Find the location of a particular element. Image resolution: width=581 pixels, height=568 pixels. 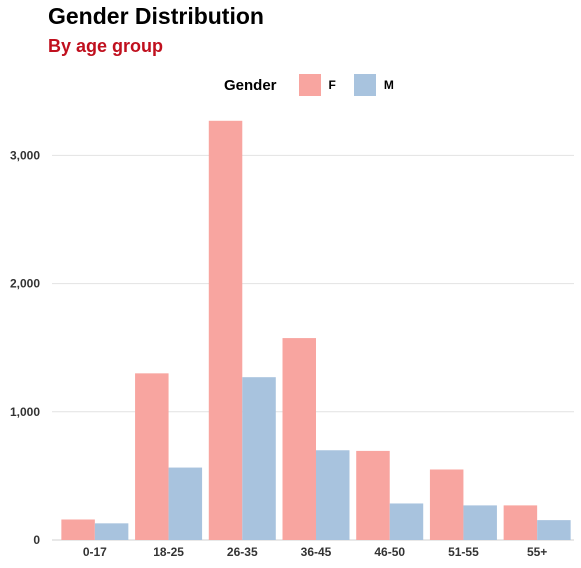

x-tick-label: 51-55 is located at coordinates (463, 552).